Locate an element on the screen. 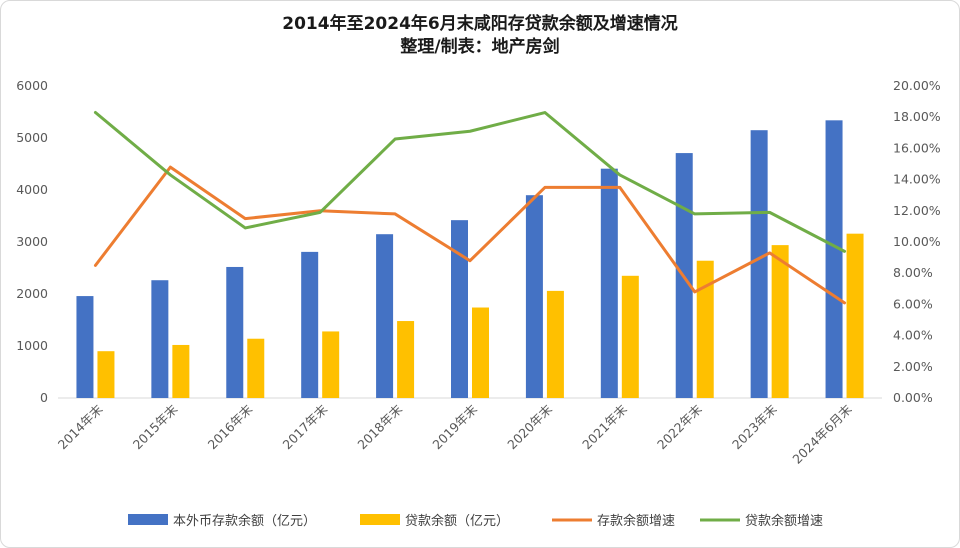 The width and height of the screenshot is (960, 548). y-left-tick-label: 3000 is located at coordinates (32, 241).